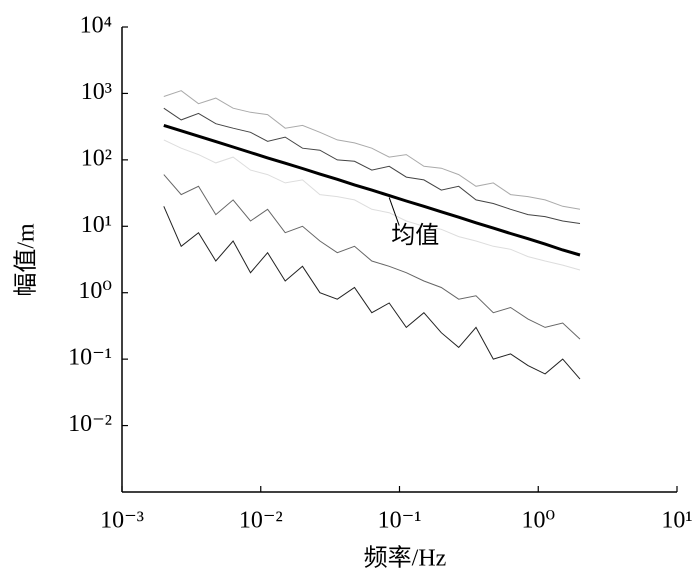 This screenshot has width=700, height=583. Describe the element at coordinates (96, 158) in the screenshot. I see `y-tick-label: 10²` at that location.